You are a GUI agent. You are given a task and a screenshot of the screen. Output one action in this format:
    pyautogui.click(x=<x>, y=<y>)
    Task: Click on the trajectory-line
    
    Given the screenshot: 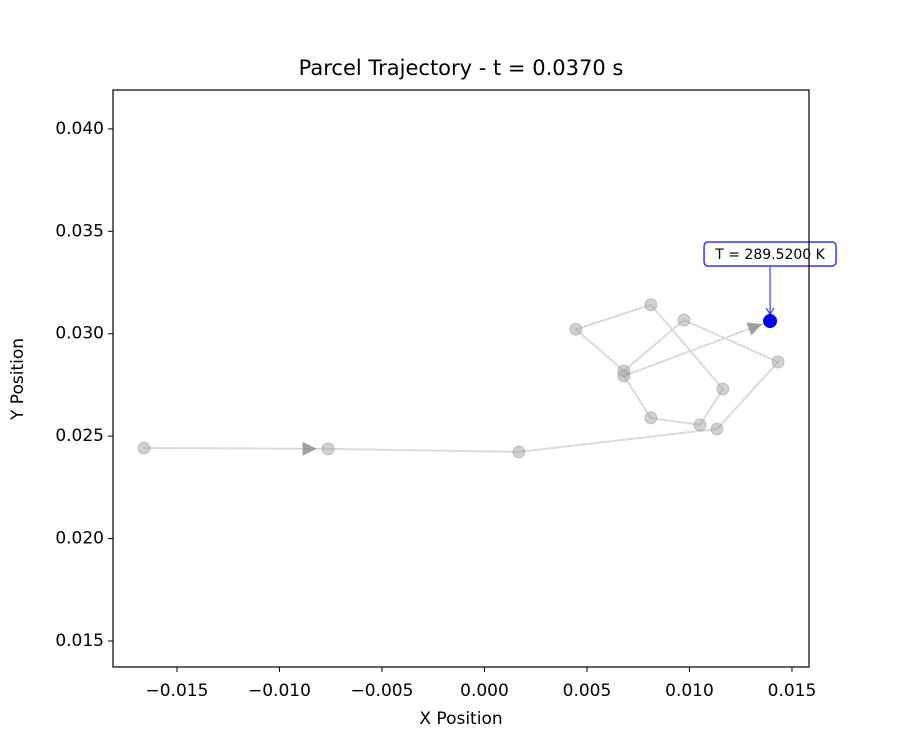 What is the action you would take?
    pyautogui.click(x=461, y=378)
    